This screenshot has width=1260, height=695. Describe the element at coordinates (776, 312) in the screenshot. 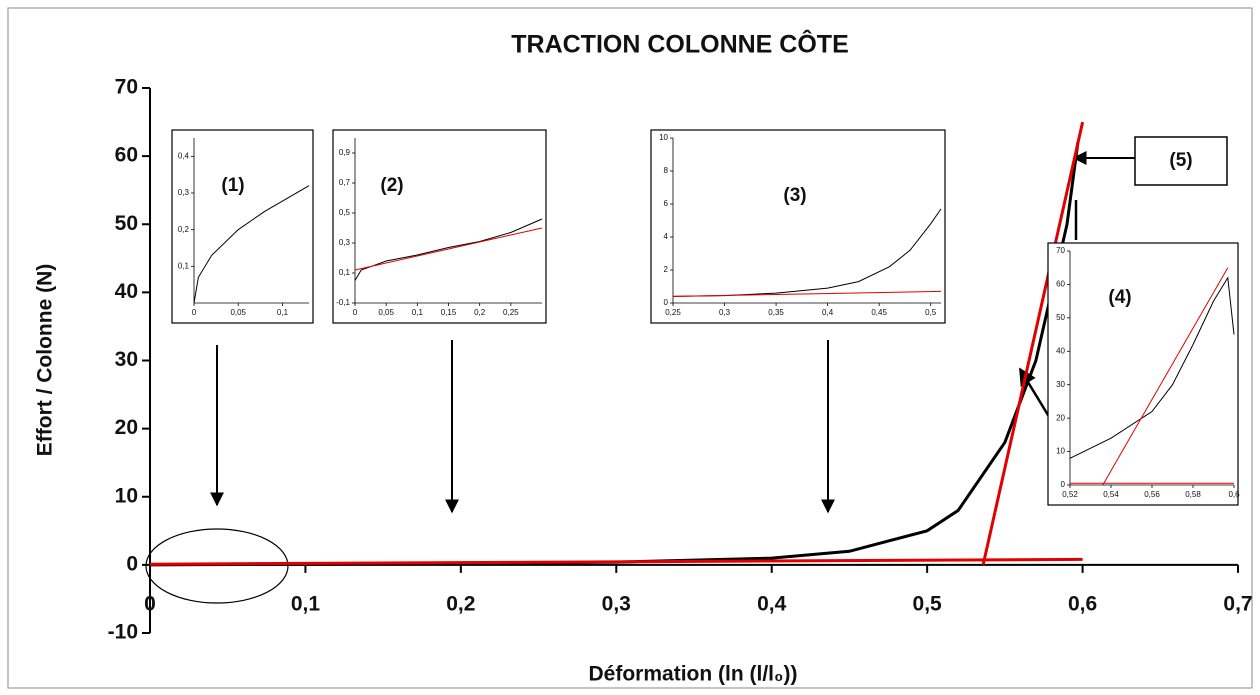

I see `x-tick-label: 0,35` at that location.